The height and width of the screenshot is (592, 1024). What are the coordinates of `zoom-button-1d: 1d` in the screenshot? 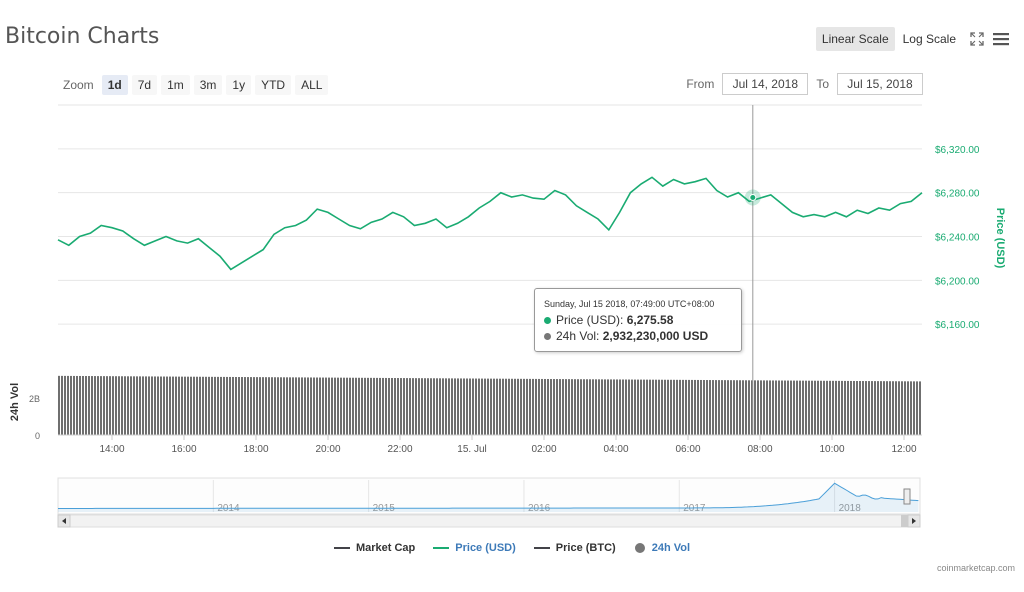 It's located at (114, 85).